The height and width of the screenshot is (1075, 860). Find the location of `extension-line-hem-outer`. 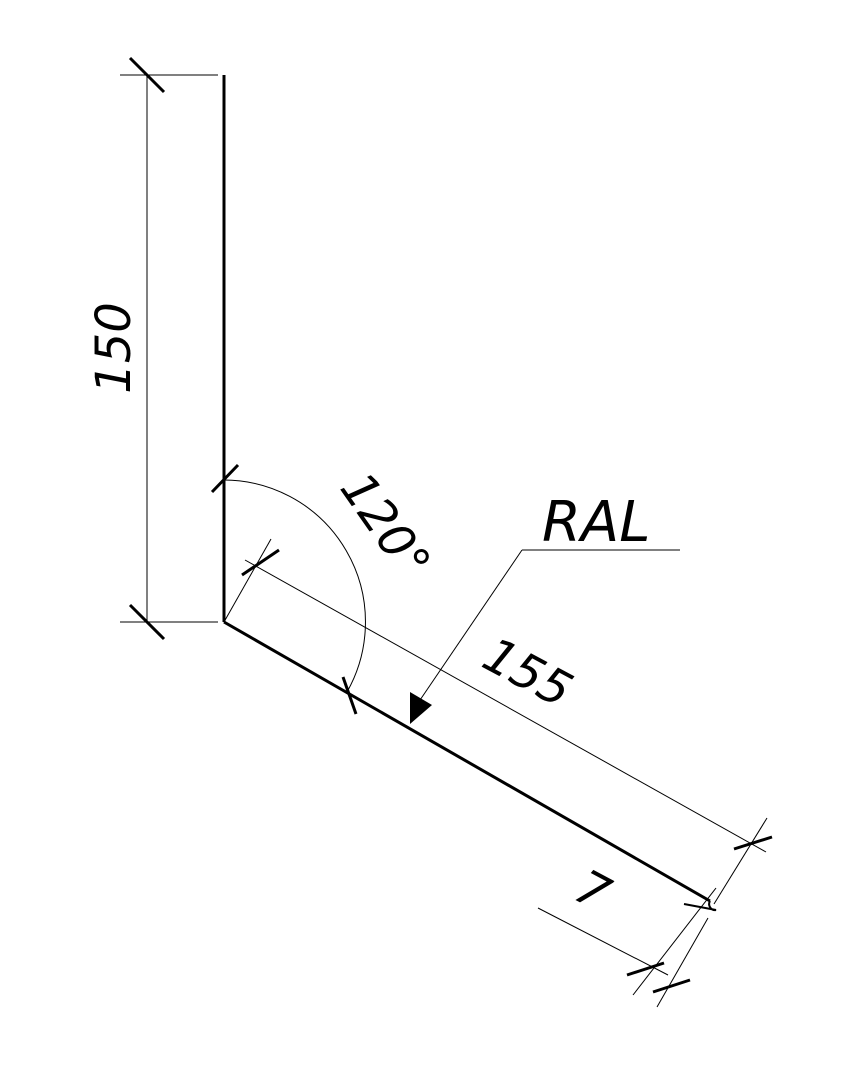

extension-line-hem-outer is located at coordinates (603, 941).